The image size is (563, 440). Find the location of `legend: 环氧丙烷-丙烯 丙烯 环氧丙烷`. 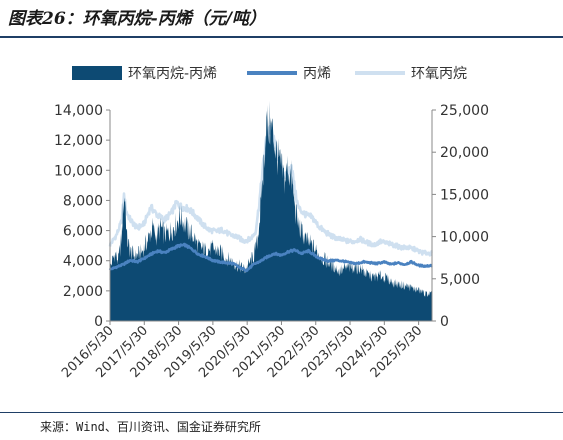

legend: 环氧丙烷-丙烯 丙烯 环氧丙烷 is located at coordinates (269, 74).